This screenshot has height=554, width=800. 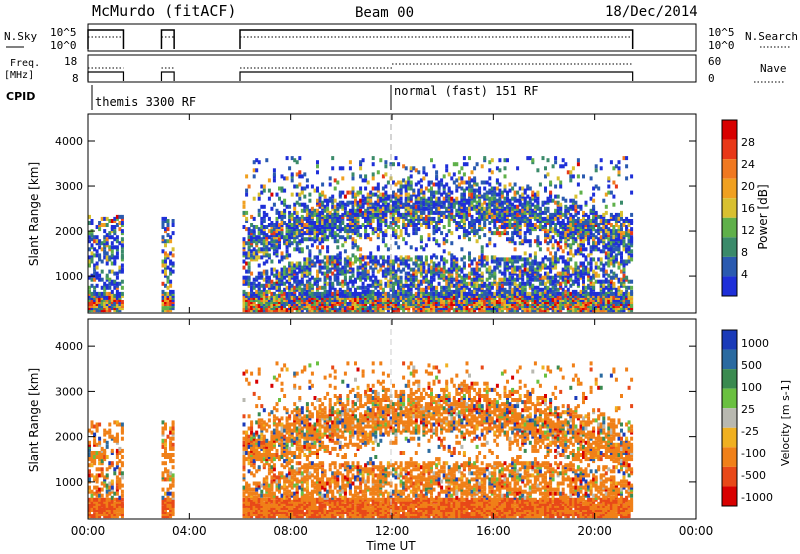 I want to click on noise-tick-bottom: 10^0, so click(x=63, y=45).